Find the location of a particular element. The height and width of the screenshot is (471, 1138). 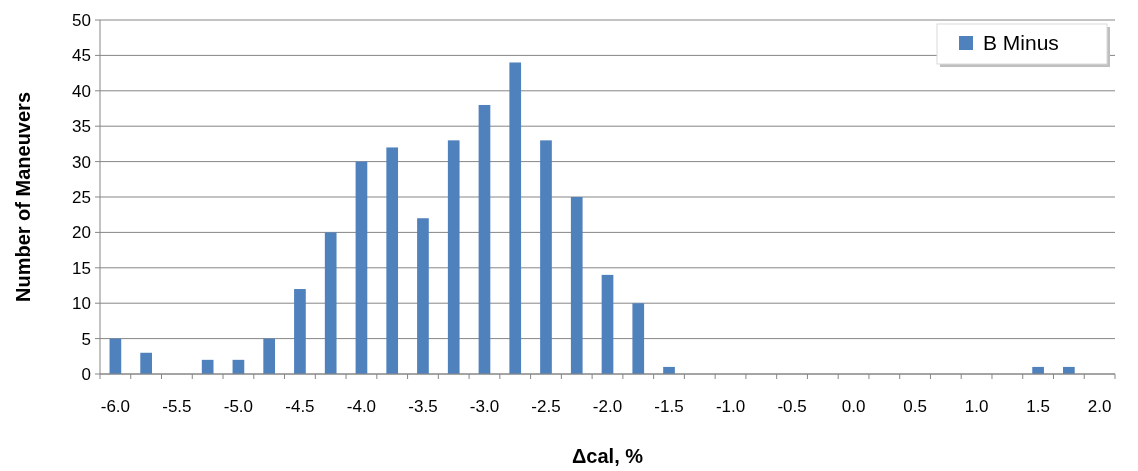

x-tick-label: 2.0 is located at coordinates (1099, 406).